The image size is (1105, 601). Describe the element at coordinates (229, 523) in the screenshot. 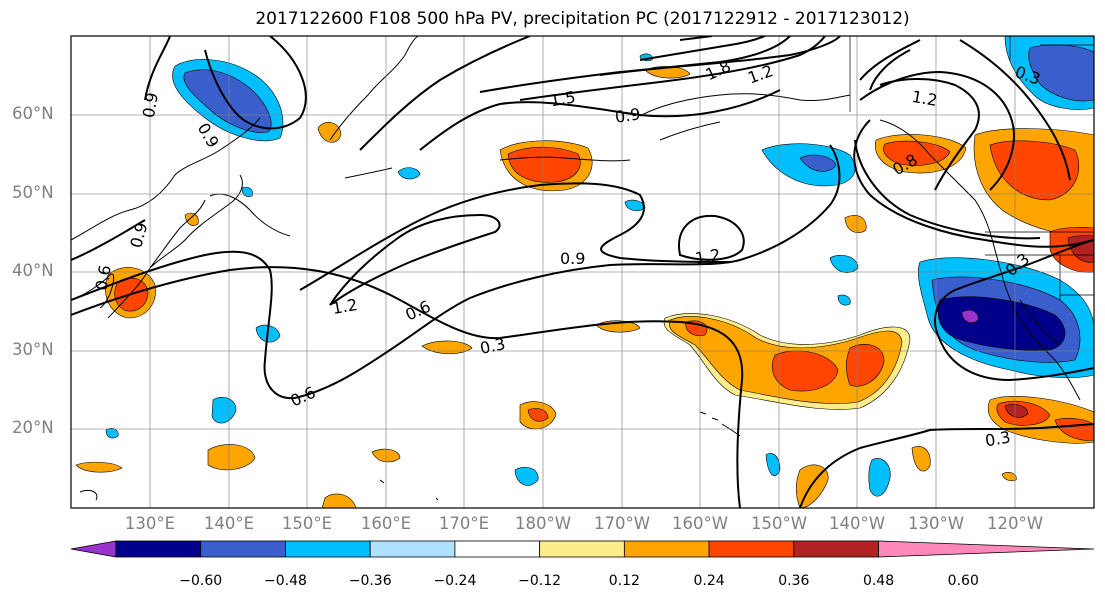

I see `lon-label: 140°E` at that location.